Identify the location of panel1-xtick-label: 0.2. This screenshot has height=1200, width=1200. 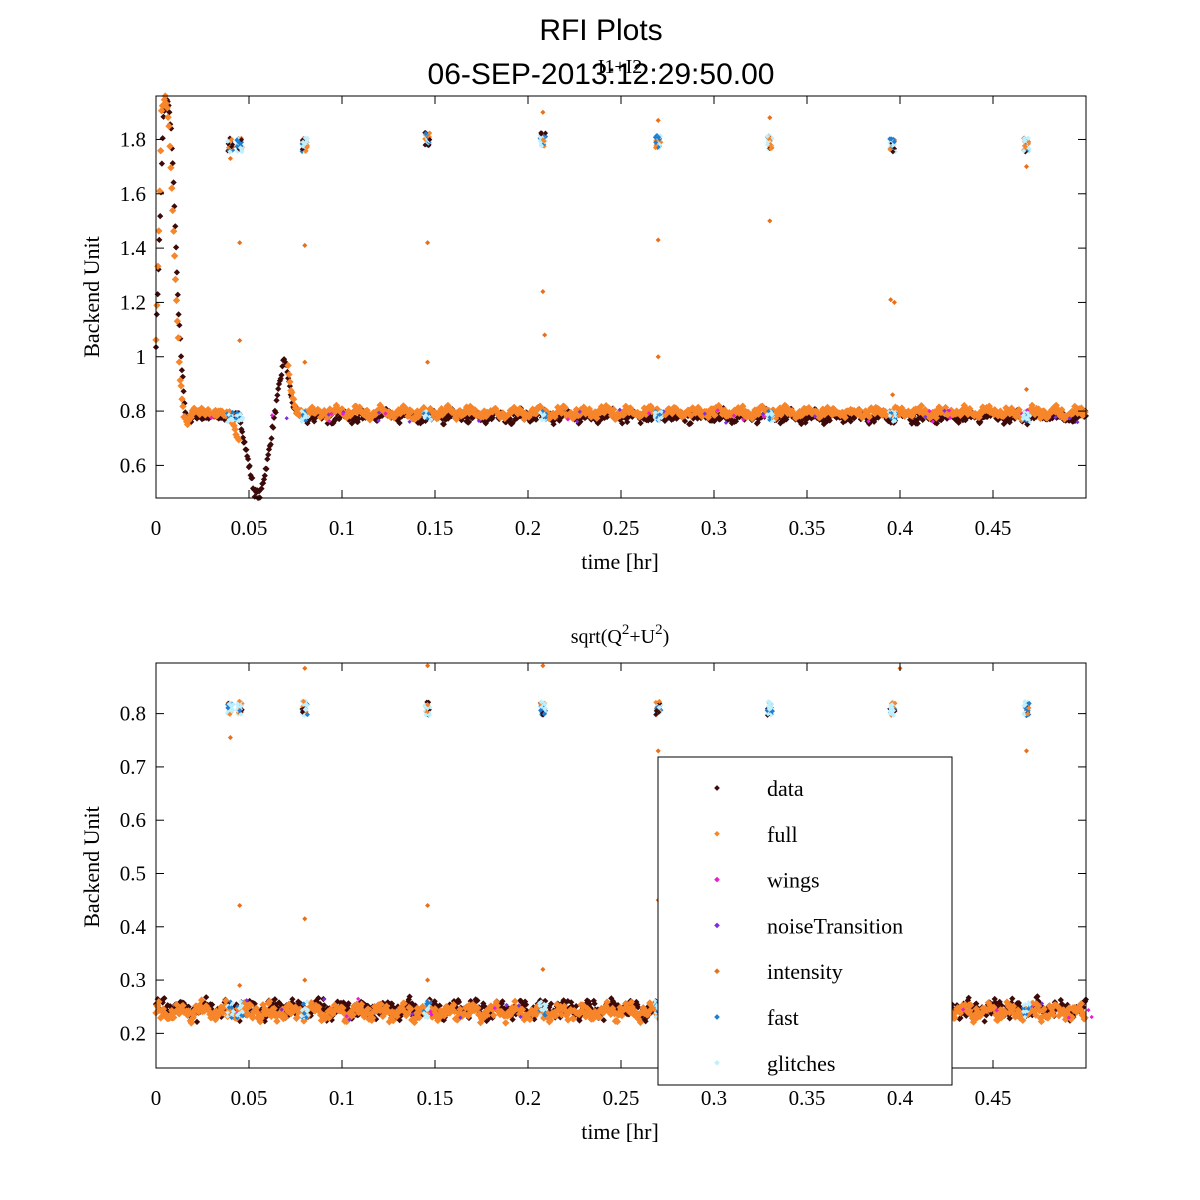
(528, 528).